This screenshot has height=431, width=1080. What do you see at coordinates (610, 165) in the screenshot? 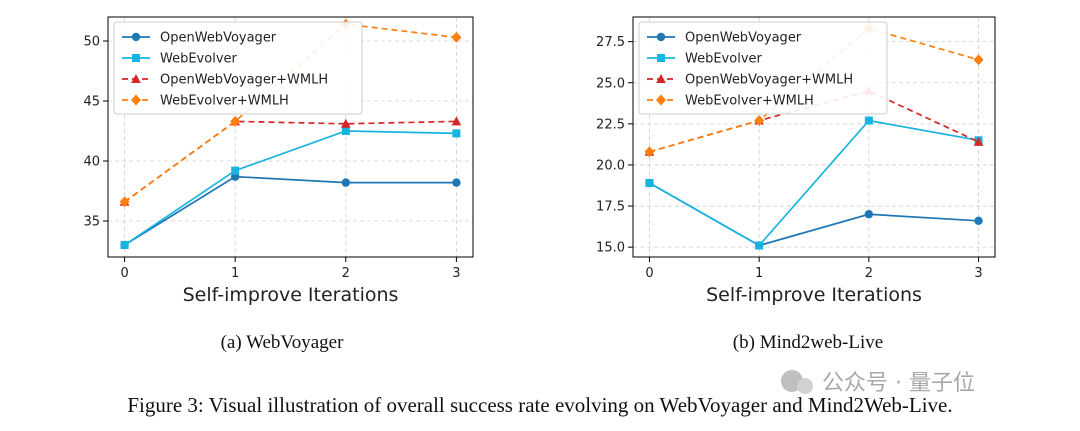
I see `y-tick-label: 20.0` at bounding box center [610, 165].